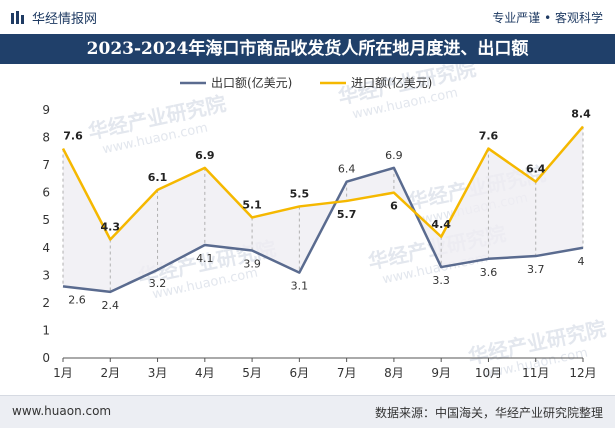 The image size is (615, 428). What do you see at coordinates (441, 373) in the screenshot?
I see `x-tick-label: 9月` at bounding box center [441, 373].